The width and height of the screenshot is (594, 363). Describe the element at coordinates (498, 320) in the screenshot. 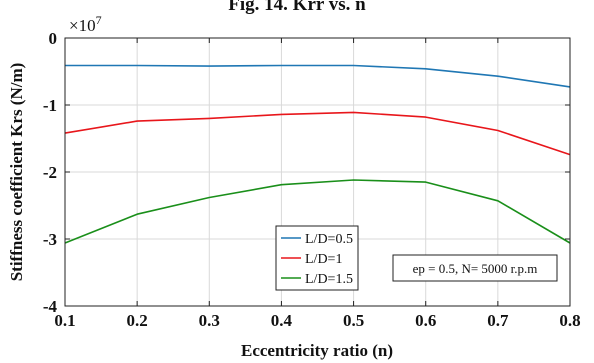

I see `x-tick-label: 0.7` at that location.